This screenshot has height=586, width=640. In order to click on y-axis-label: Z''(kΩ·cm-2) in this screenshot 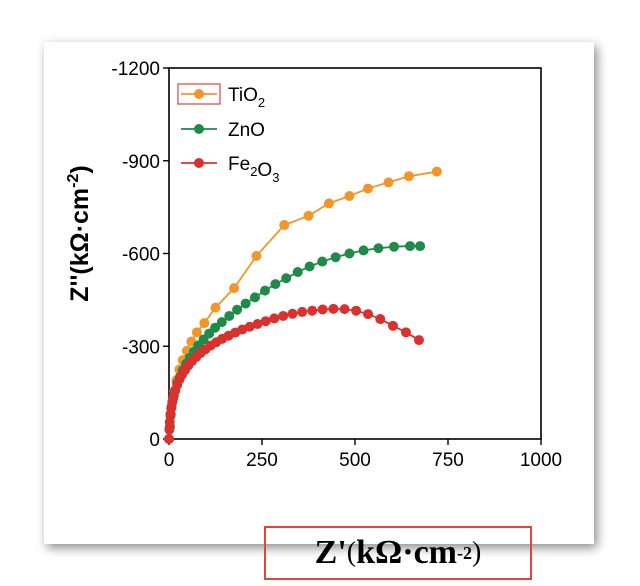, I will do `click(79, 233)`.